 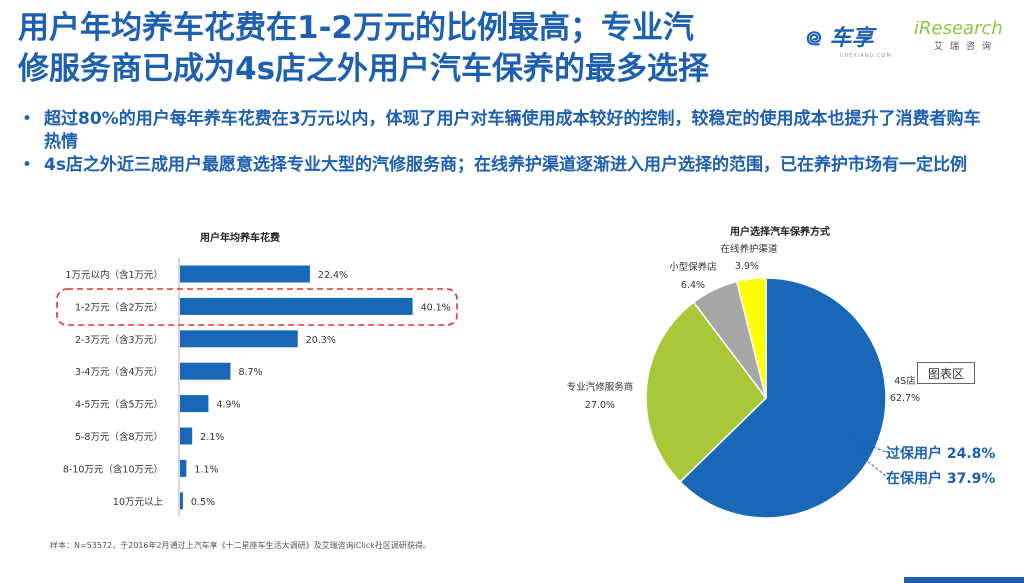 I want to click on bar-value-label: 22.4%, so click(x=333, y=275).